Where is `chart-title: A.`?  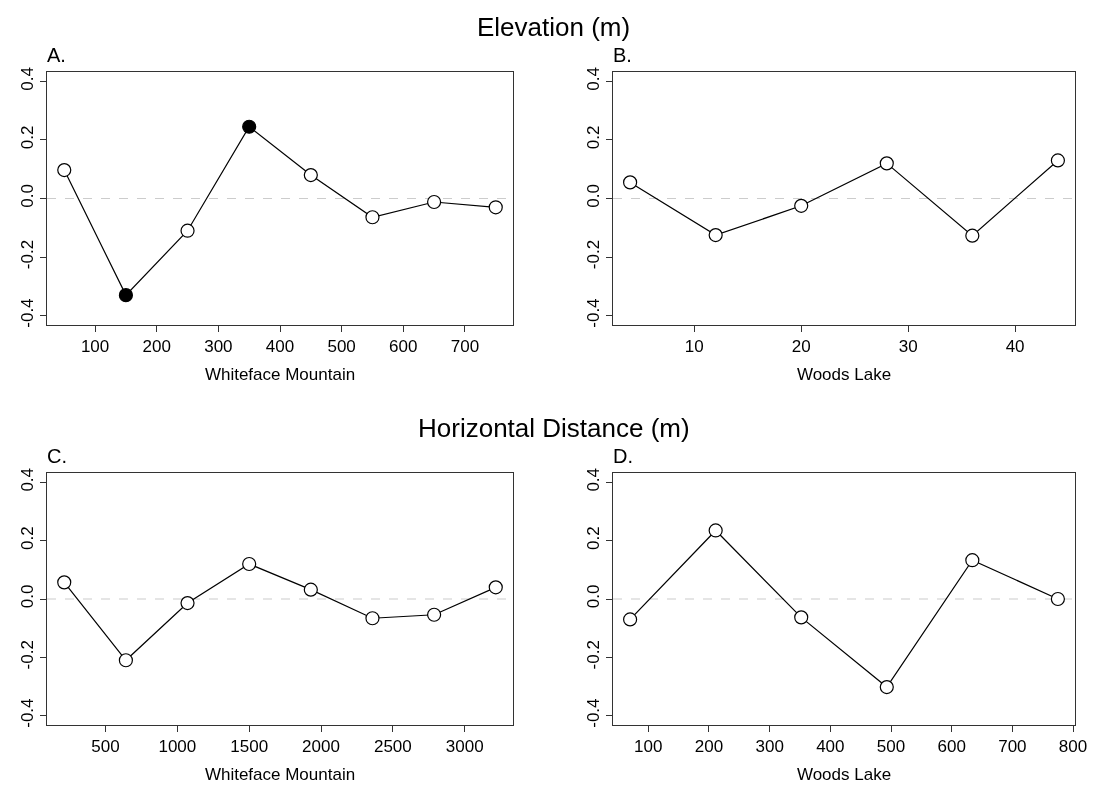
chart-title: A. is located at coordinates (56, 55).